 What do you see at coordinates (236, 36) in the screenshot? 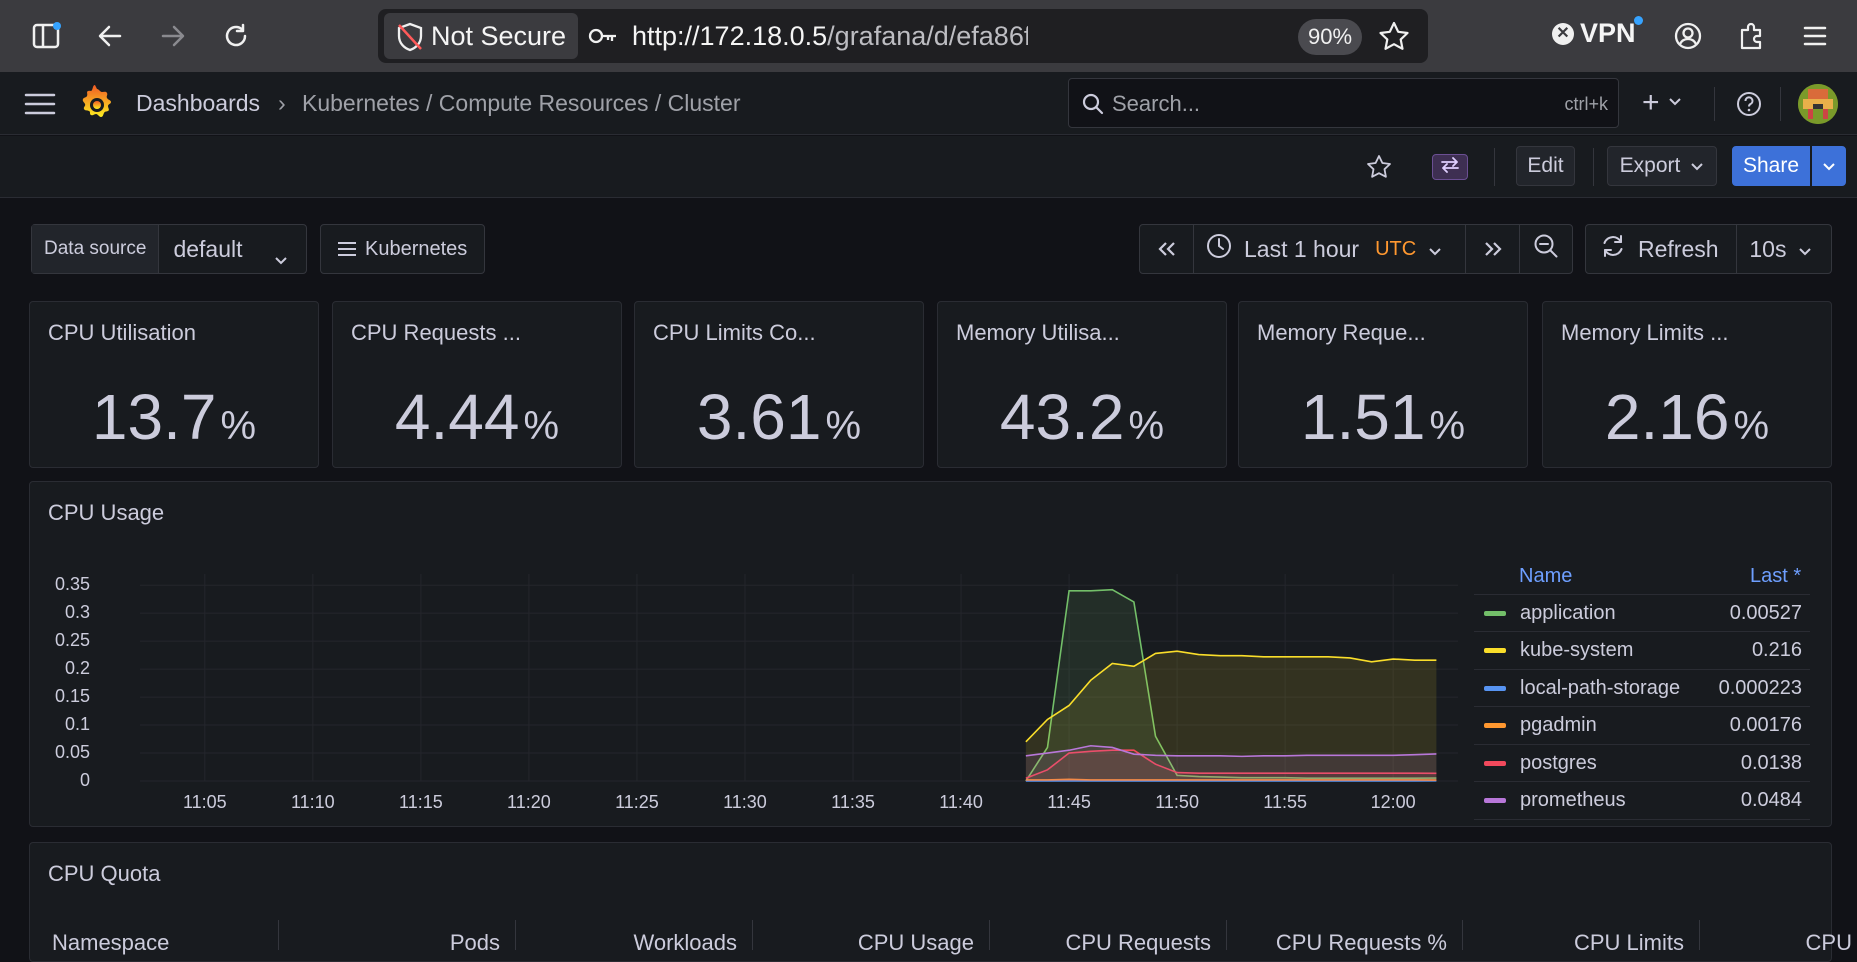
I see `reload-icon` at bounding box center [236, 36].